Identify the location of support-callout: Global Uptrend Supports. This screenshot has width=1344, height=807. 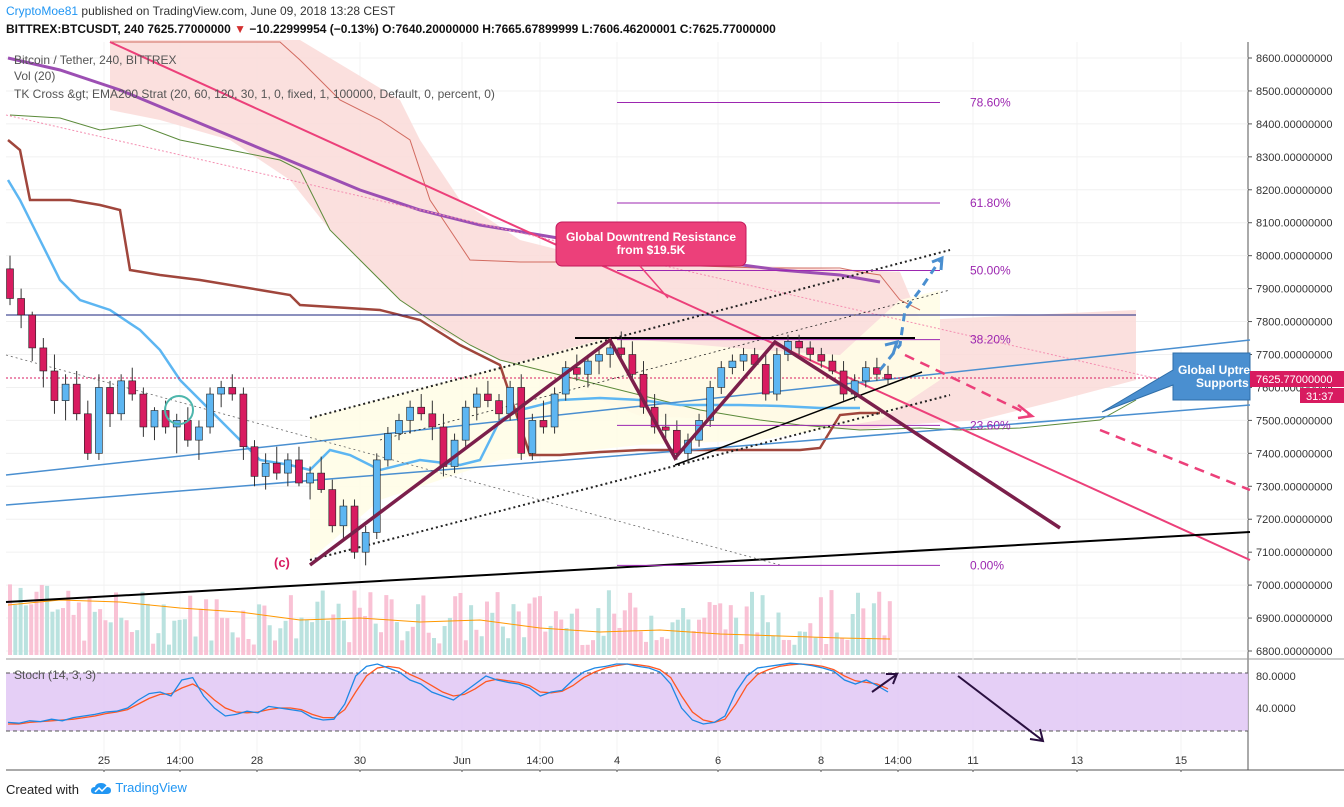
(1183, 382).